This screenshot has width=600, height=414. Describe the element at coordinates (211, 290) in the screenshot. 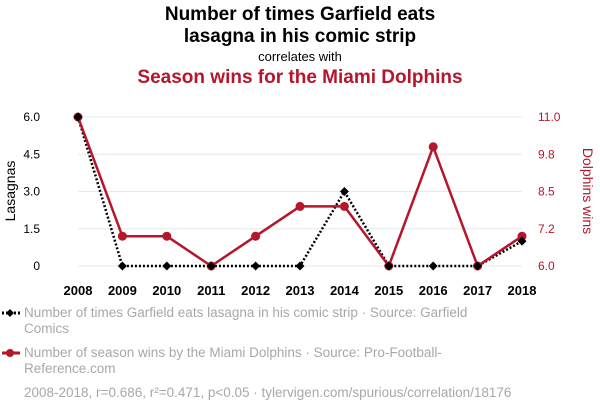

I see `x-tick-label: 2011` at that location.